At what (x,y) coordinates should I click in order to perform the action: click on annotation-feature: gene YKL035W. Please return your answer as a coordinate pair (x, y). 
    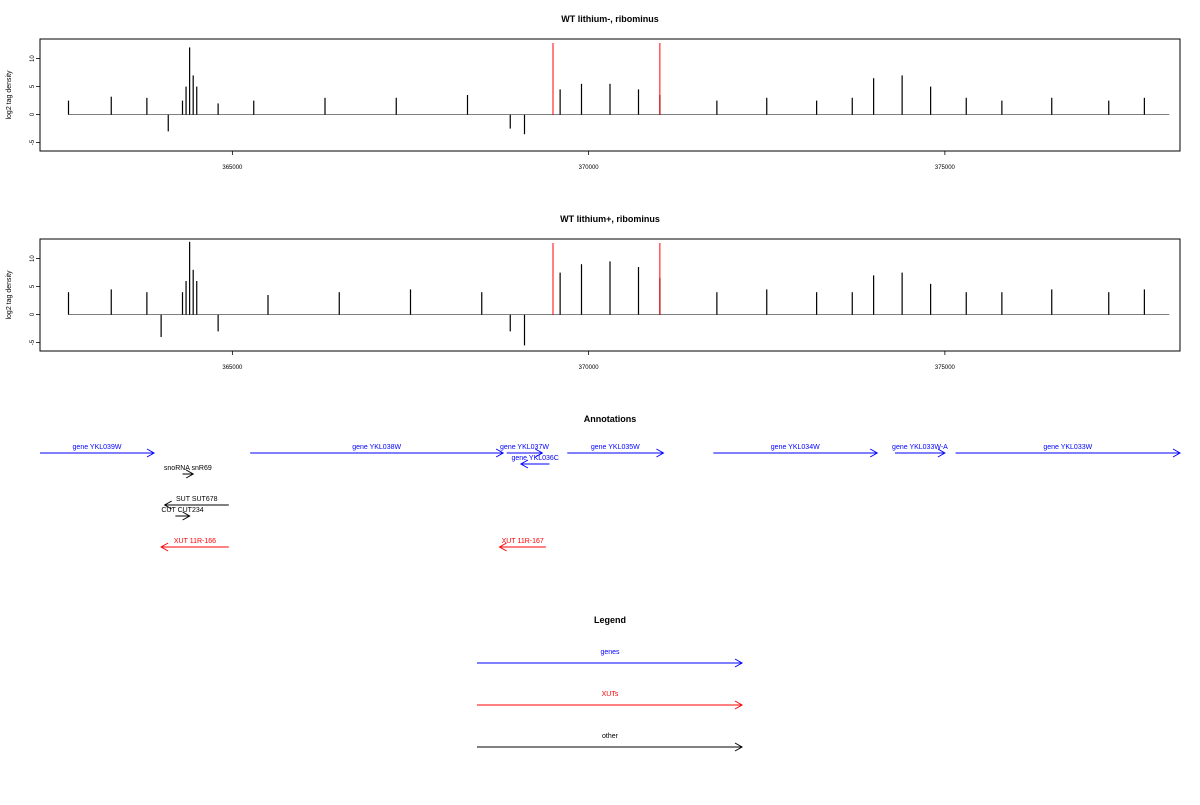
    Looking at the image, I should click on (616, 451).